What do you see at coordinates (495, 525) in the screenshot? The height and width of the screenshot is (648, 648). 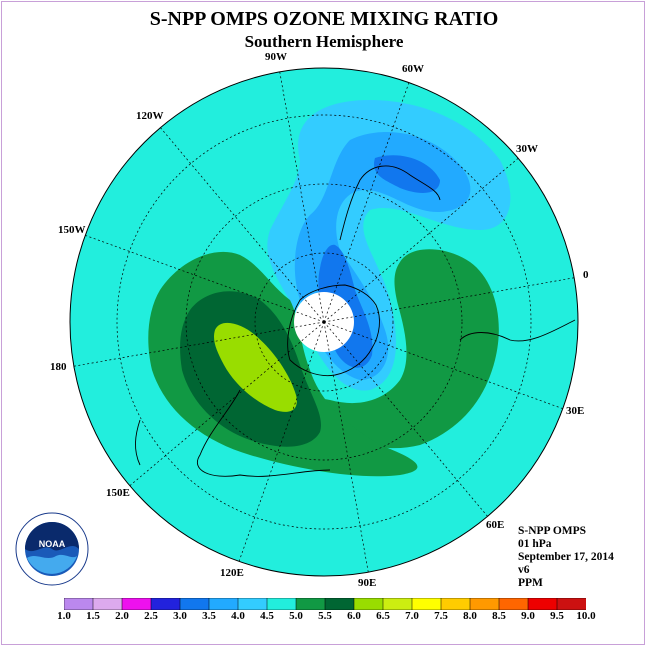 I see `lon-label-60e: 60E` at bounding box center [495, 525].